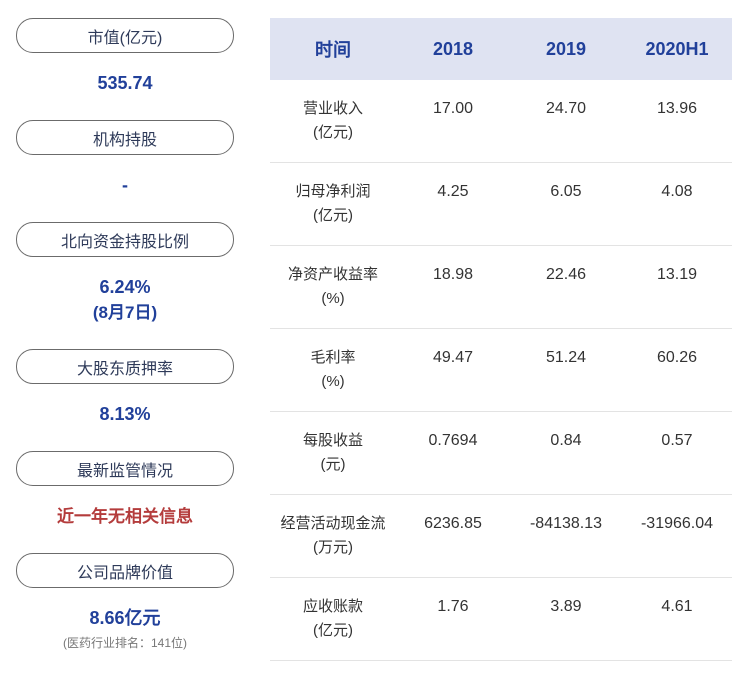 This screenshot has height=678, width=750. I want to click on row-value-2018: 18.98, so click(453, 274).